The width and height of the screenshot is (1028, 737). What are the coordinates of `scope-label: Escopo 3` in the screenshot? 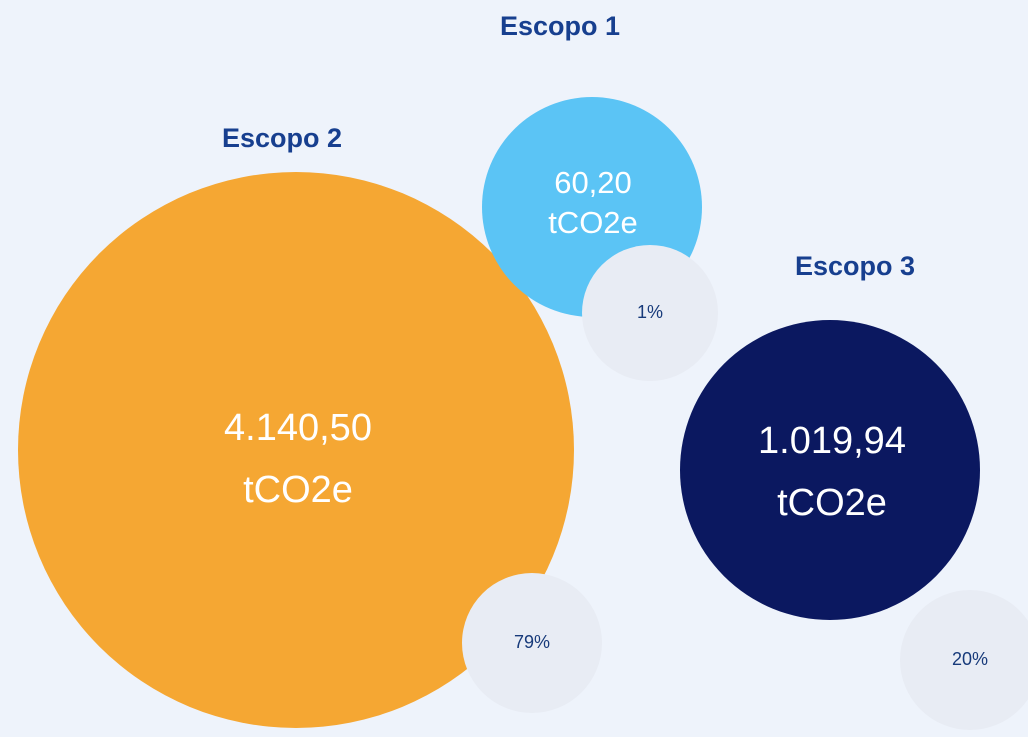 It's located at (855, 266).